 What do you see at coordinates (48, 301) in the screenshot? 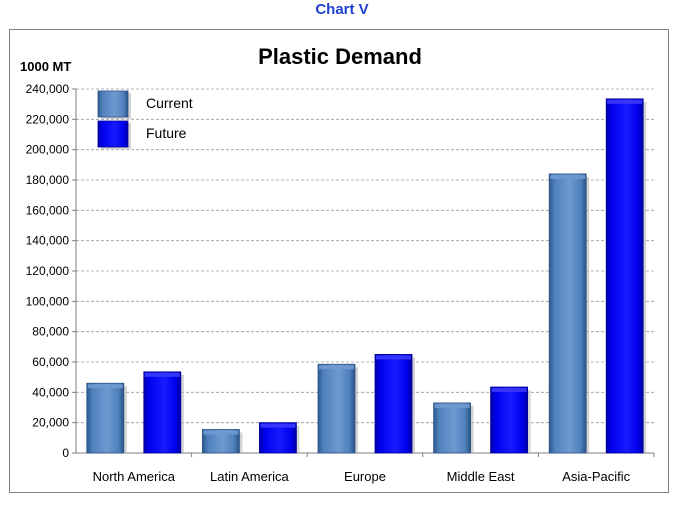
I see `y-tick-label: 100,000` at bounding box center [48, 301].